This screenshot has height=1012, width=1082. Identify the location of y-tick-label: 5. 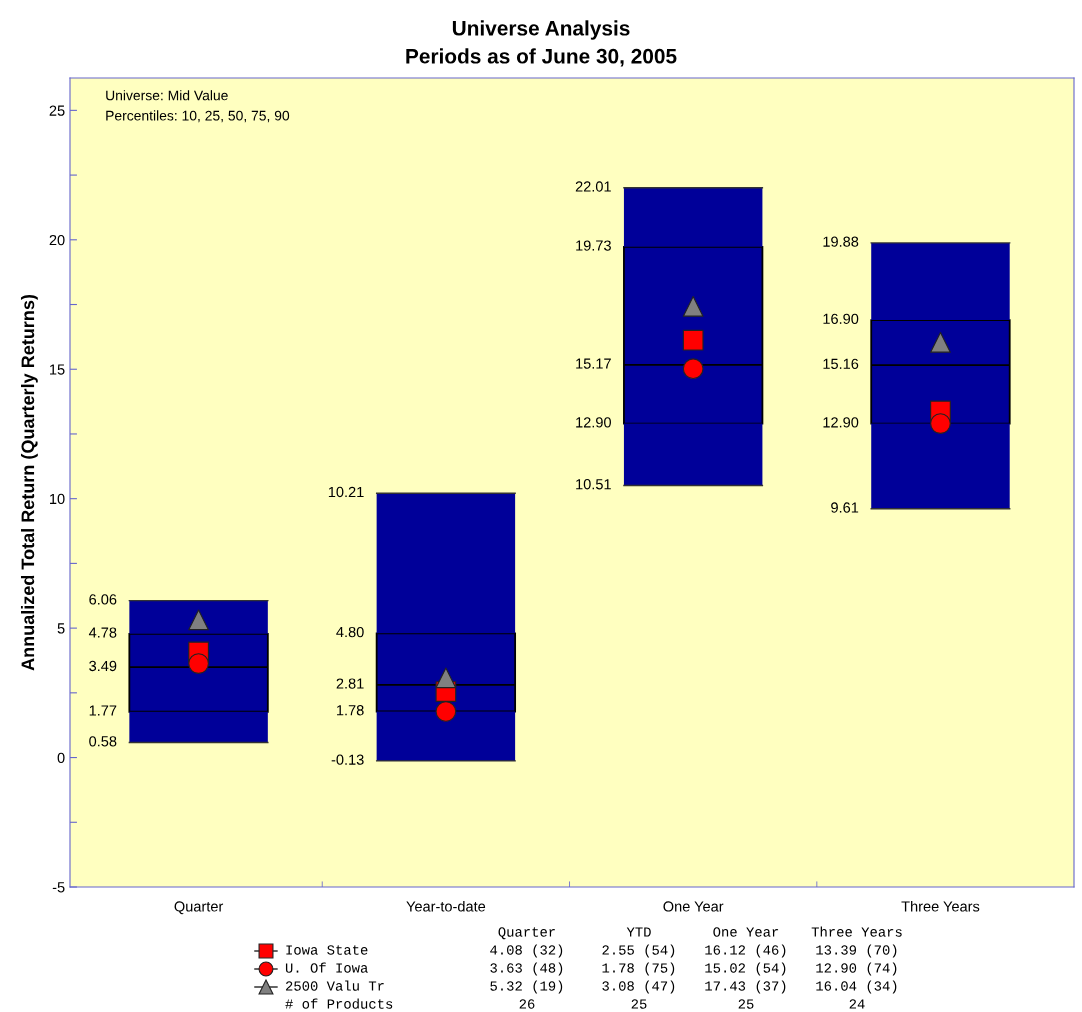
(61, 628).